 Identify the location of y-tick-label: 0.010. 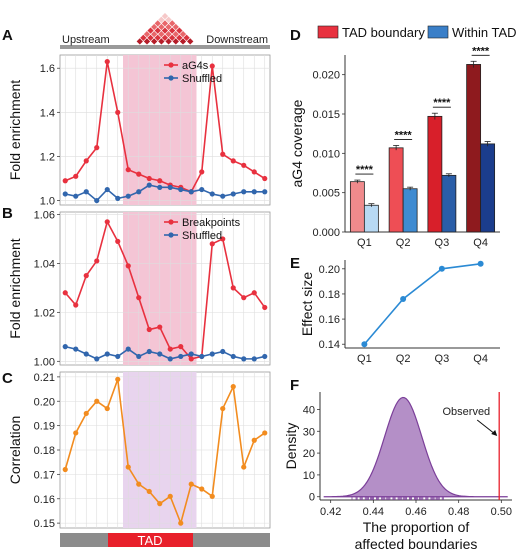
(326, 154).